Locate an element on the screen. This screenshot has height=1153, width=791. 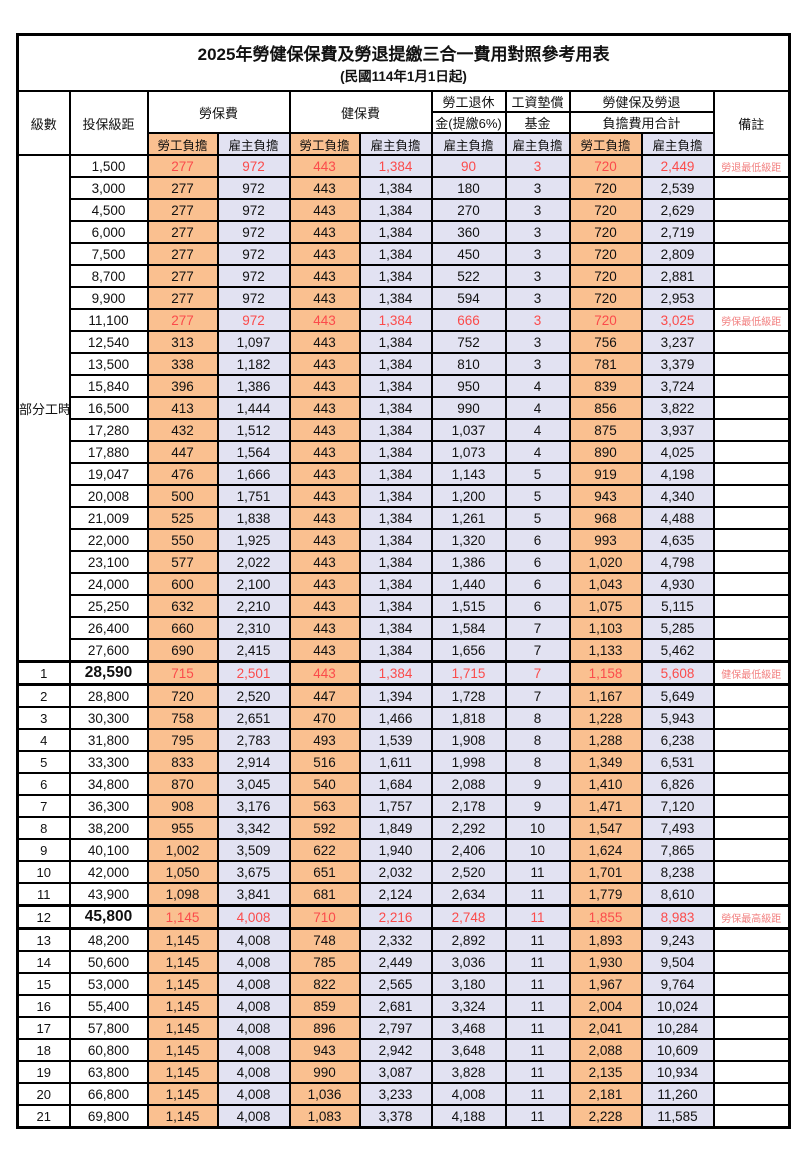
cell-total-employer: 10,934 is located at coordinates (677, 1072).